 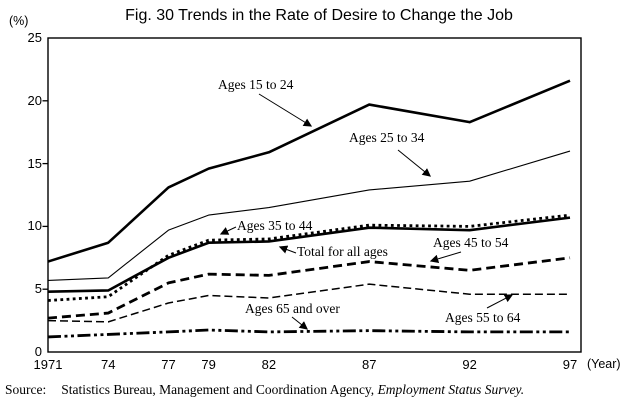 What do you see at coordinates (604, 364) in the screenshot?
I see `x-axis-unit-label: (Year)` at bounding box center [604, 364].